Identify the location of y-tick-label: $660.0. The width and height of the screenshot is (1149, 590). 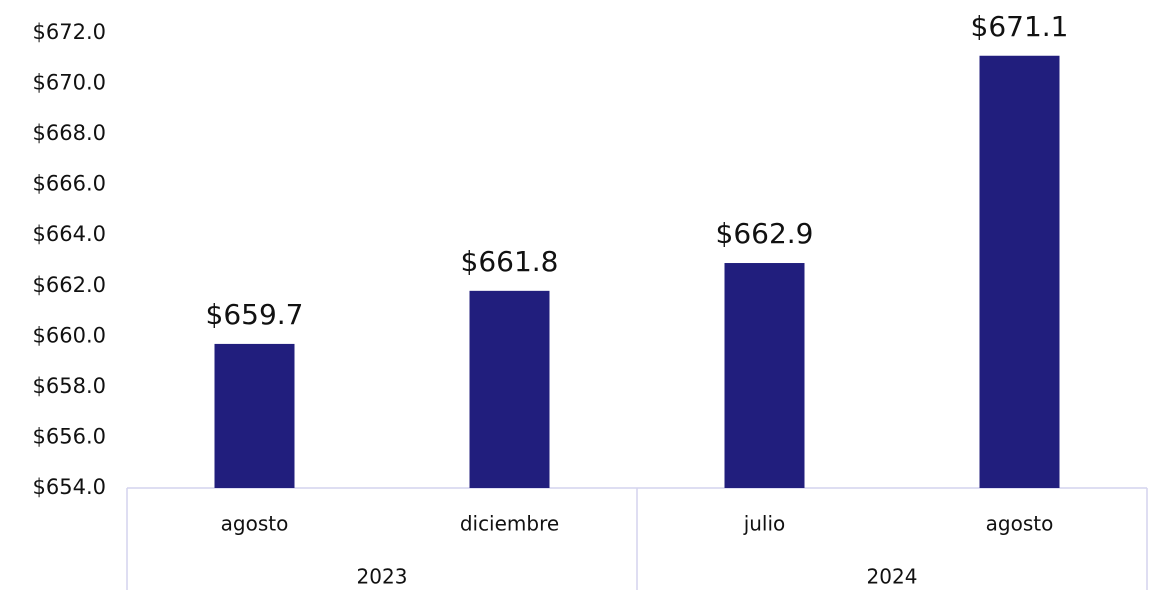
(69, 335).